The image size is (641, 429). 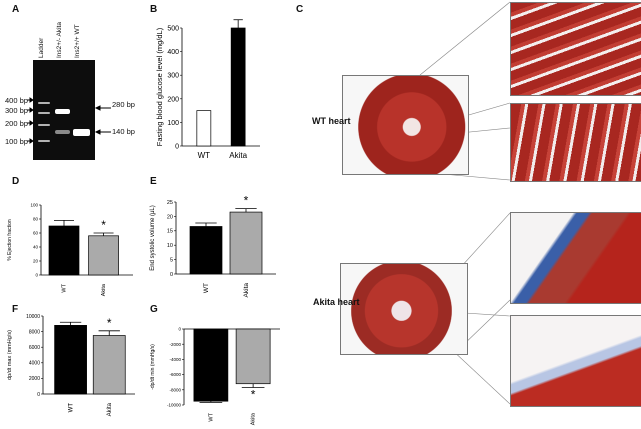 I want to click on gel-arrows, so click(x=69, y=120).